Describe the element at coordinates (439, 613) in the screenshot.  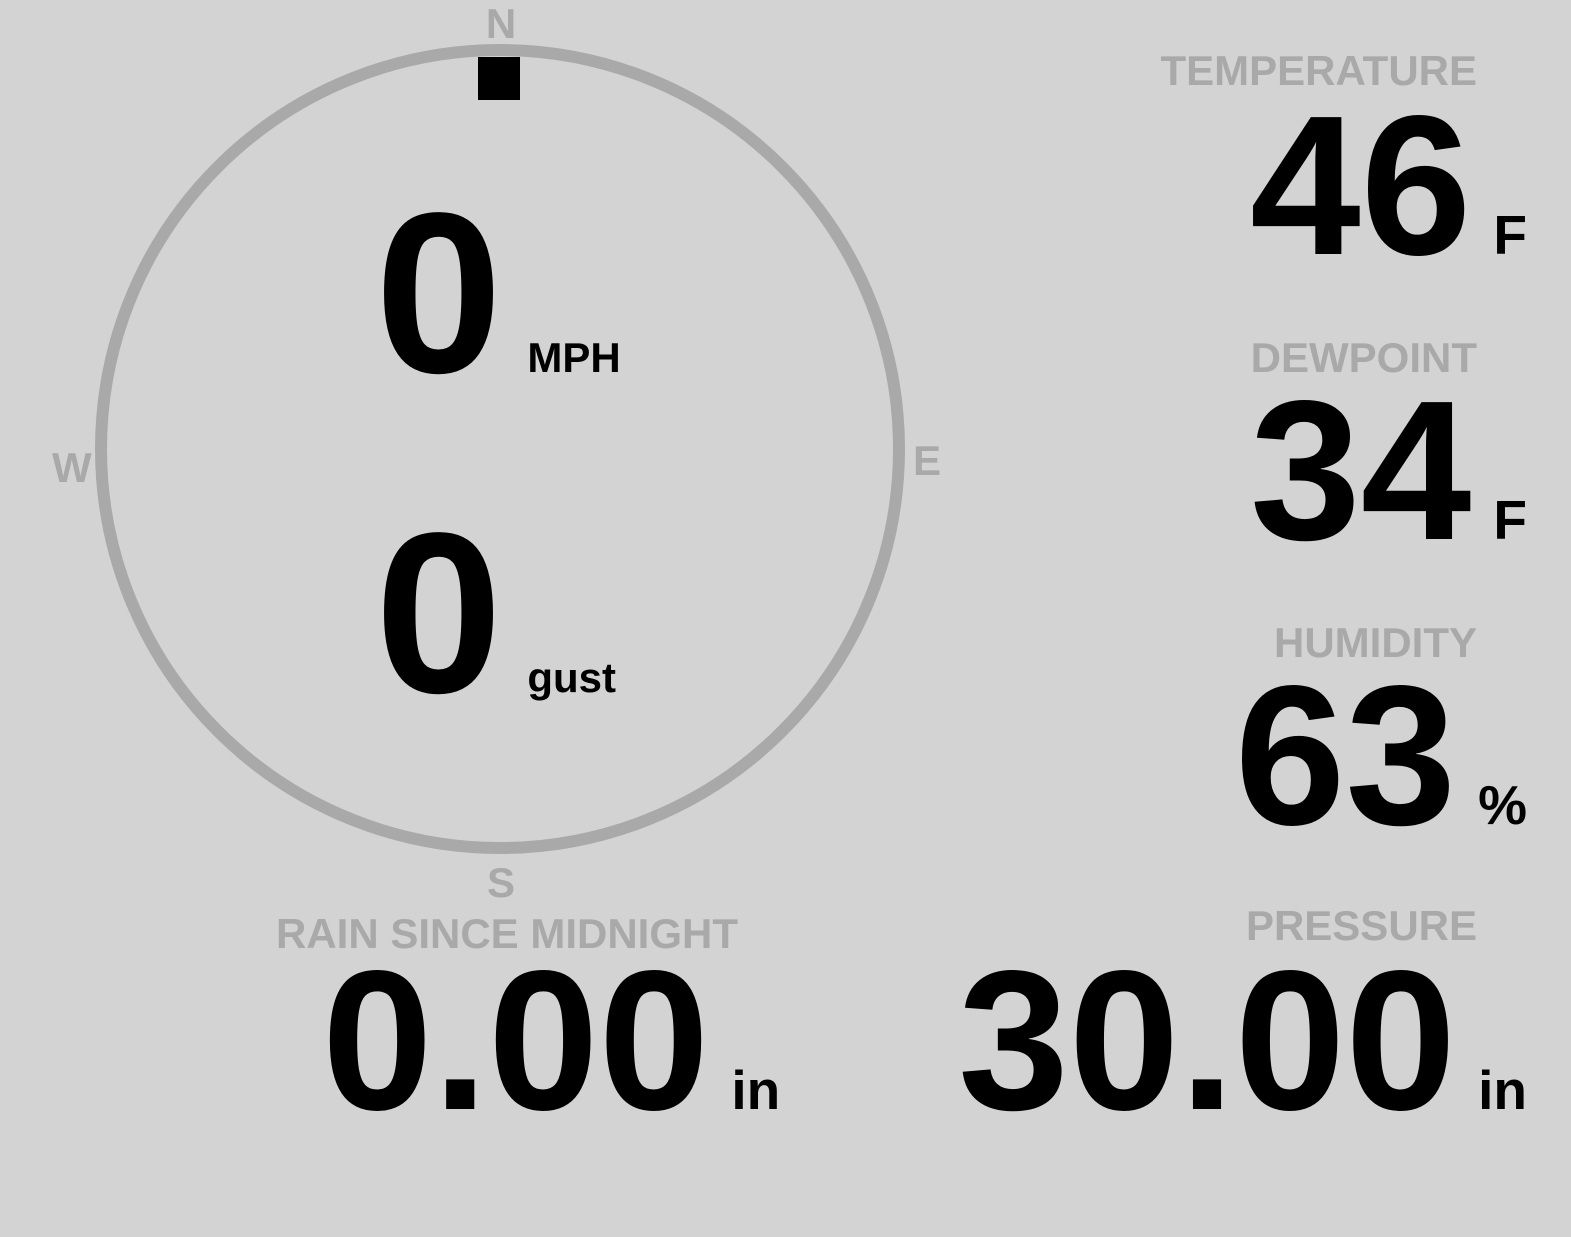
I see `wind-gust-value: 0` at that location.